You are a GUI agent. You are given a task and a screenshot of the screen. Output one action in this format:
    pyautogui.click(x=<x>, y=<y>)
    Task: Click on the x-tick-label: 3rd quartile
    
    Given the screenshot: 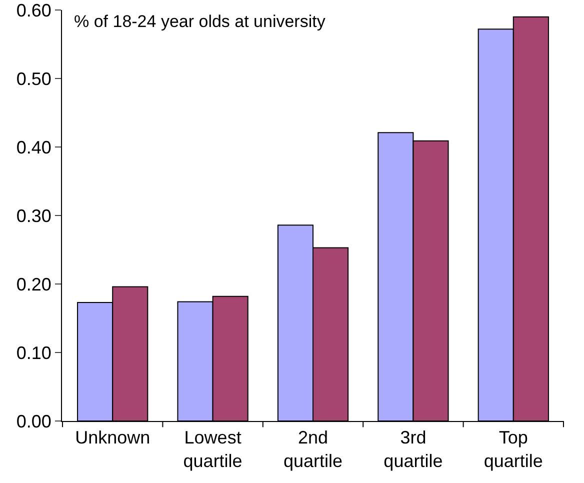 What is the action you would take?
    pyautogui.click(x=413, y=449)
    